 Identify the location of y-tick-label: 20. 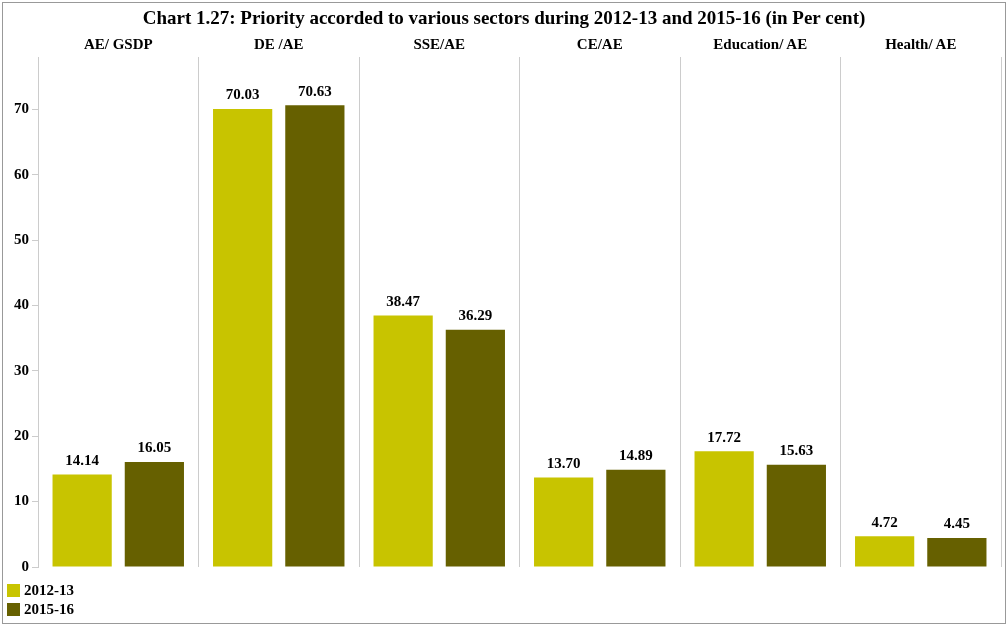
(21, 435).